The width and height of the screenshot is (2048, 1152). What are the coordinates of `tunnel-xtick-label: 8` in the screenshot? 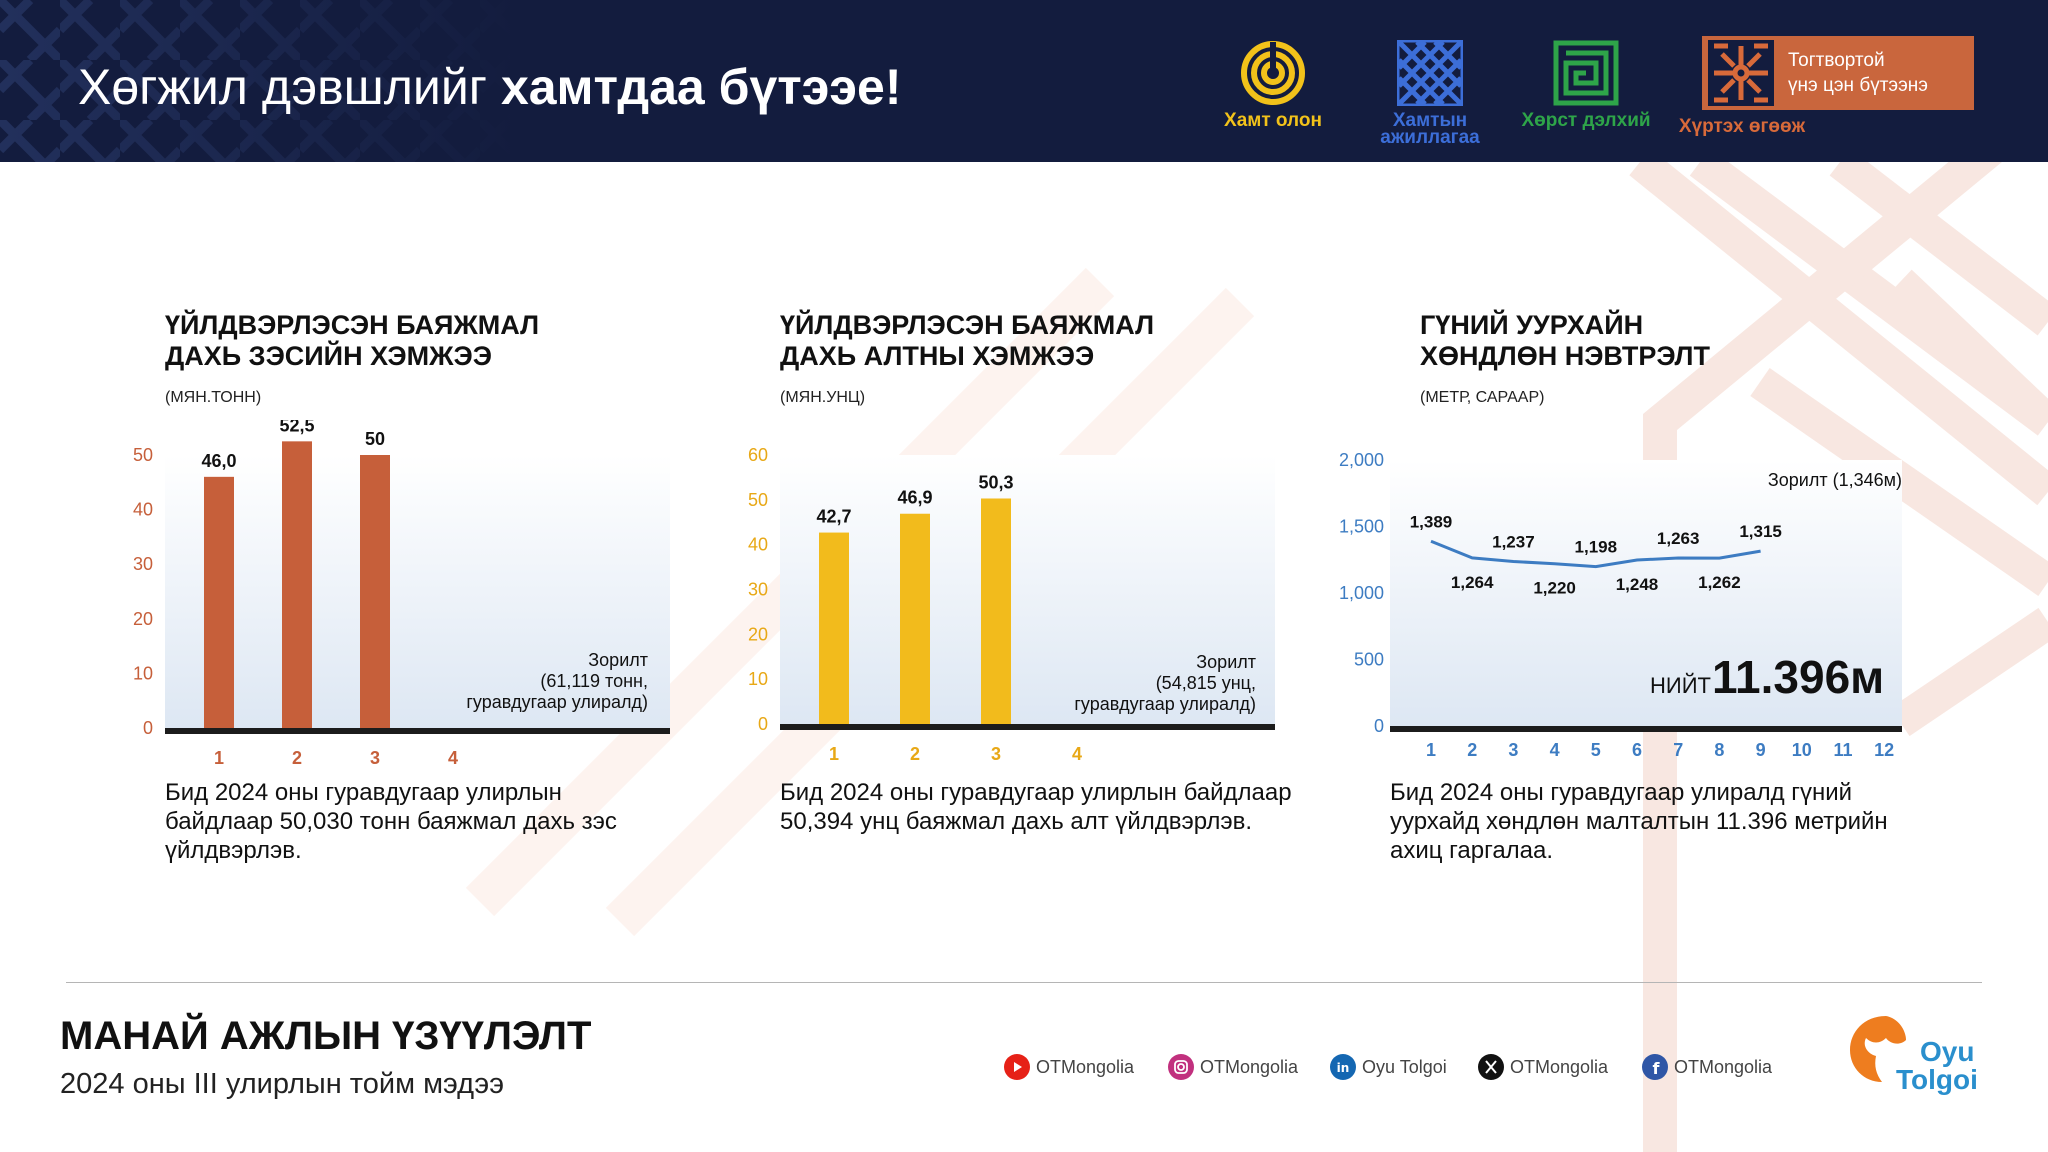 It's located at (1719, 750).